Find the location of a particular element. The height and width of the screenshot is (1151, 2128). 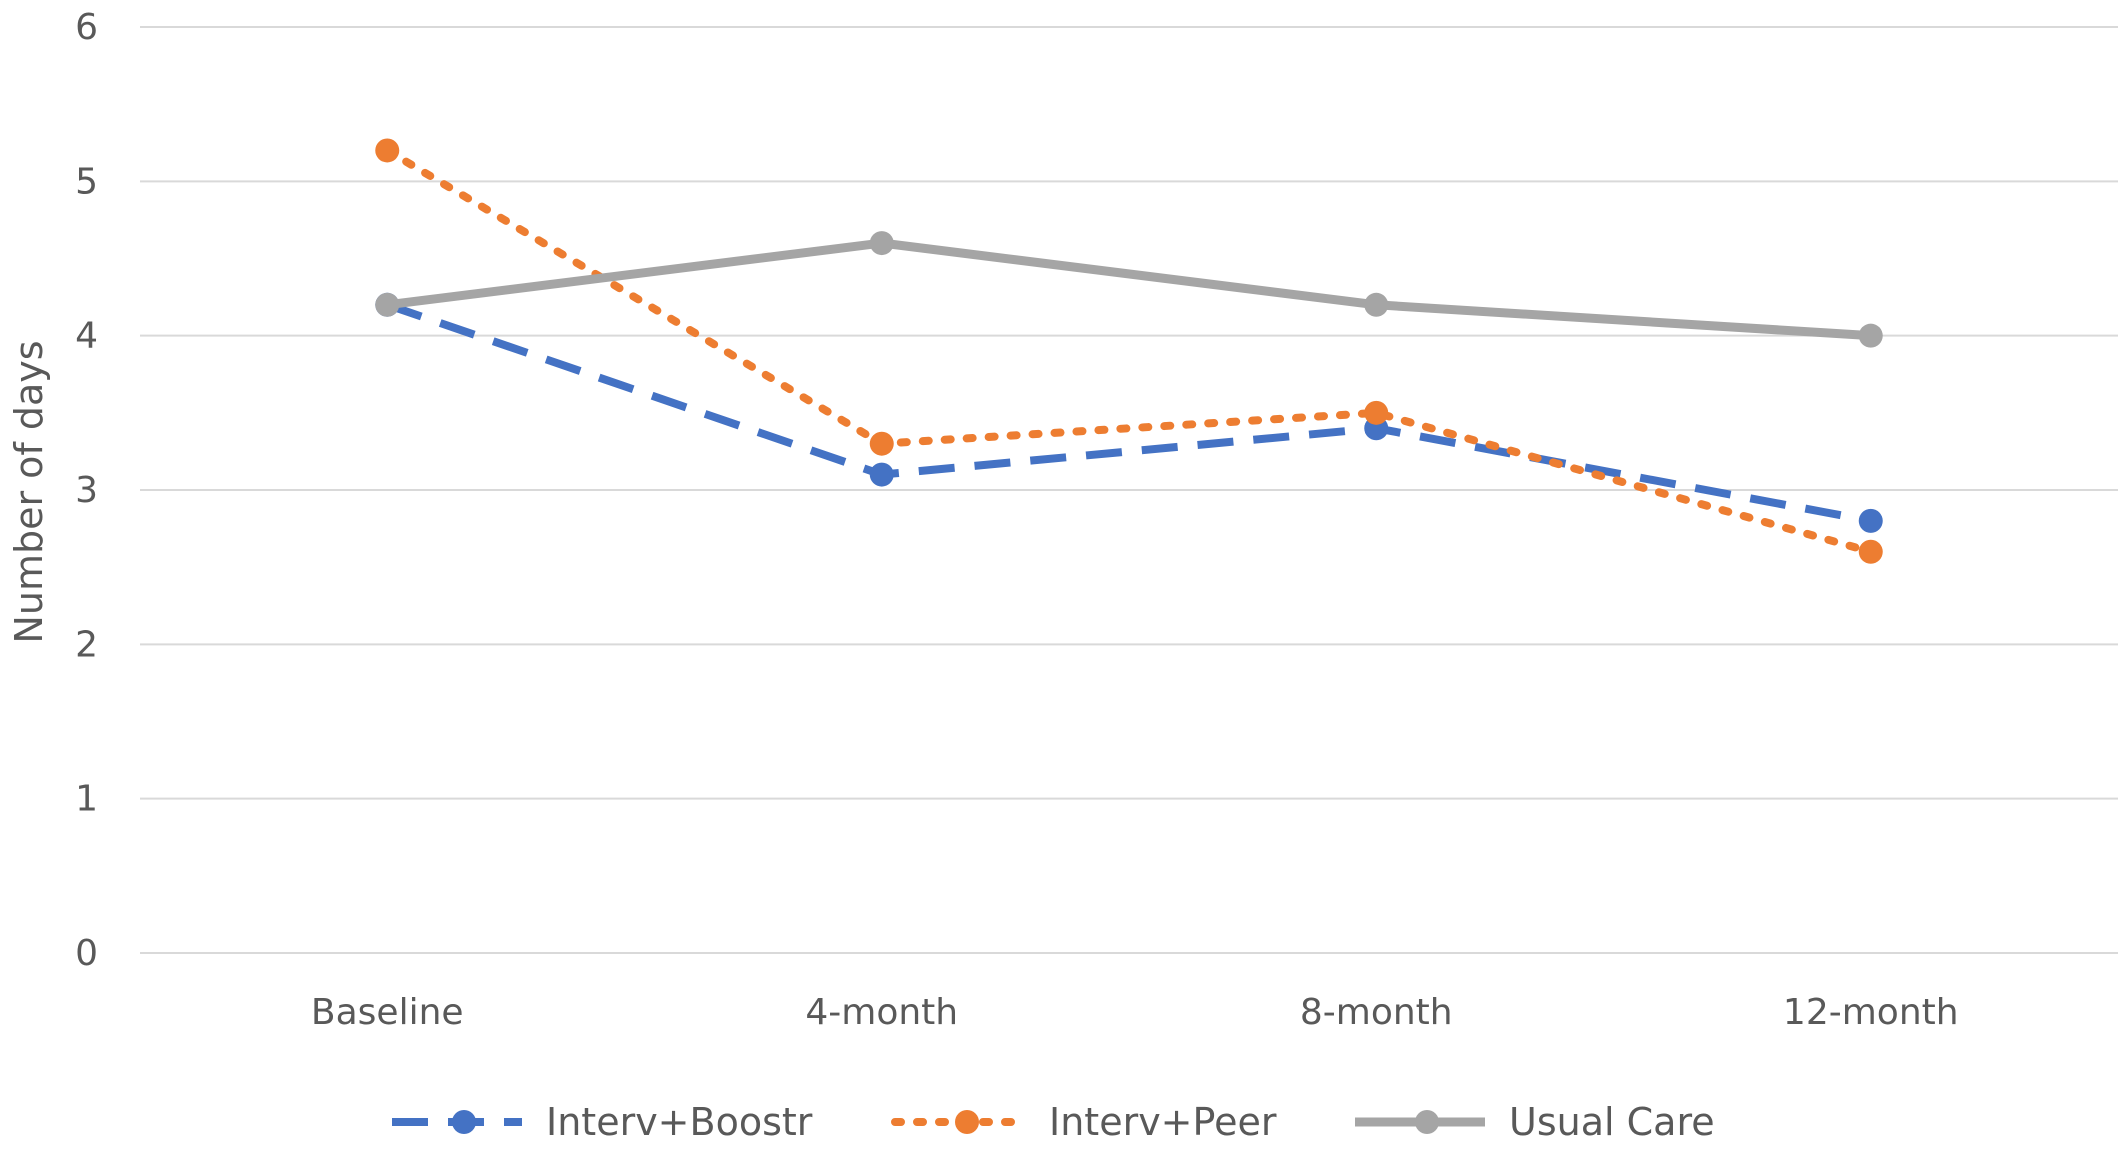

y-tick-label: 6 is located at coordinates (86, 27).